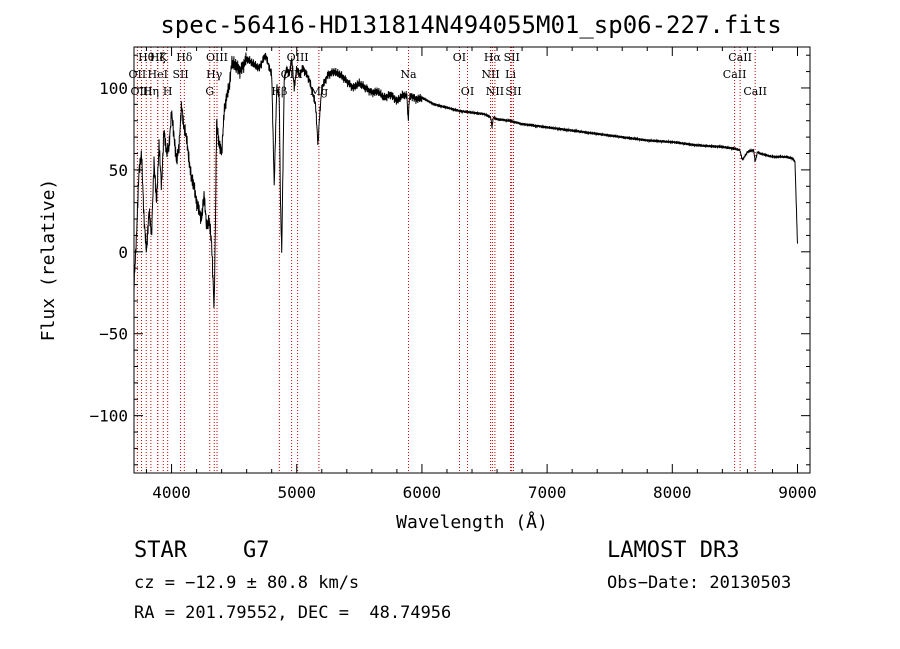  Describe the element at coordinates (184, 57) in the screenshot. I see `line-label-9: Hδ` at that location.